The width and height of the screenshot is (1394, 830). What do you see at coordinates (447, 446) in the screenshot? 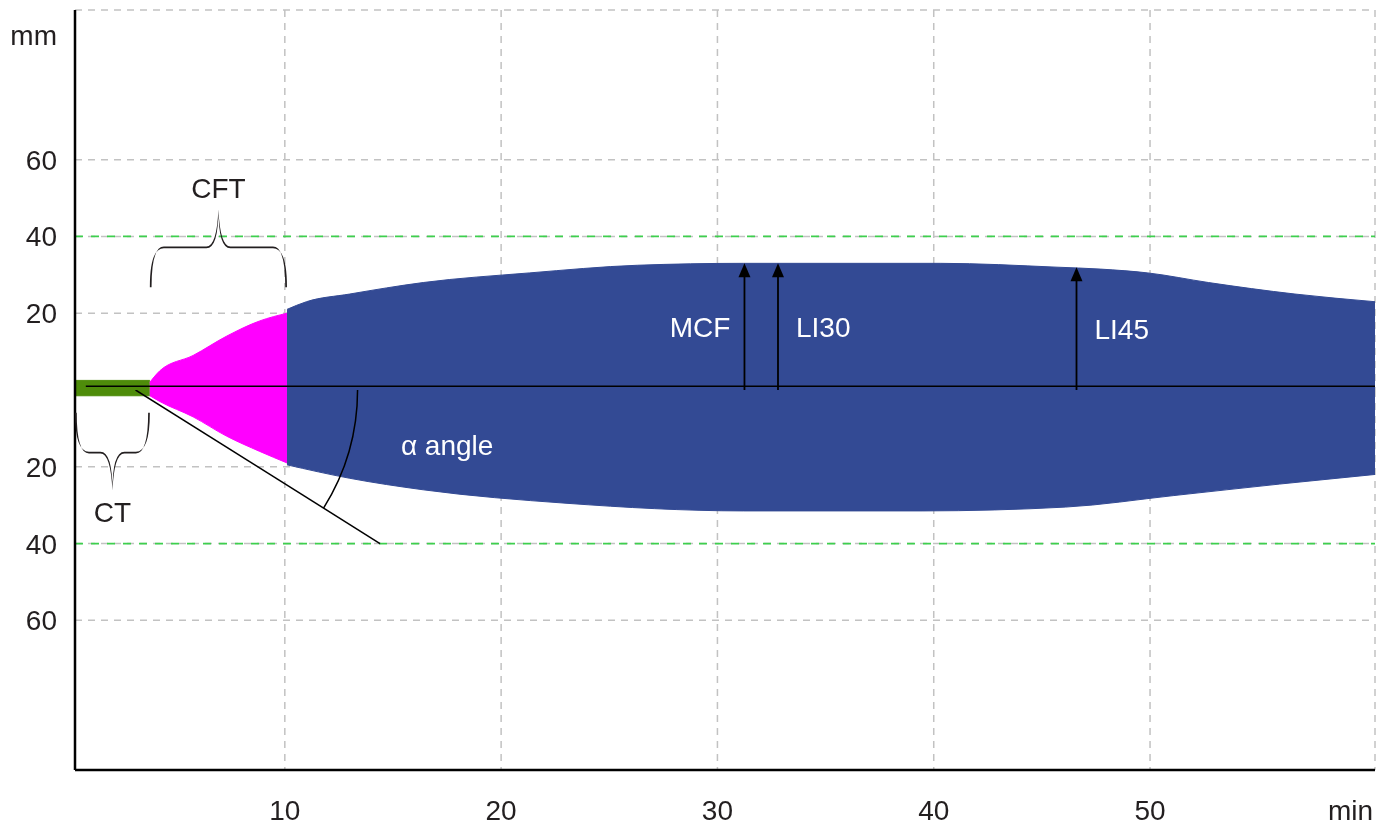
I see `annotation: α angle` at bounding box center [447, 446].